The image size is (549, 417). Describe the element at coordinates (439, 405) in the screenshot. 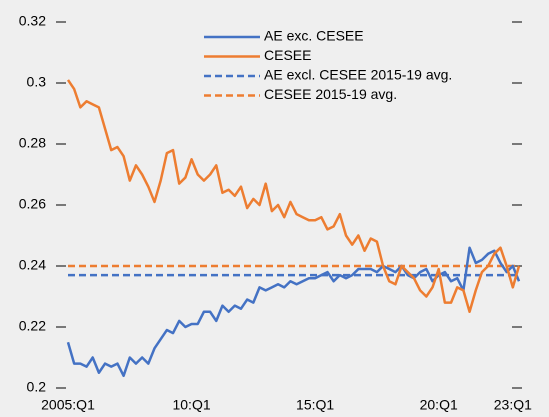

I see `x-tick-label: 20:Q1` at that location.